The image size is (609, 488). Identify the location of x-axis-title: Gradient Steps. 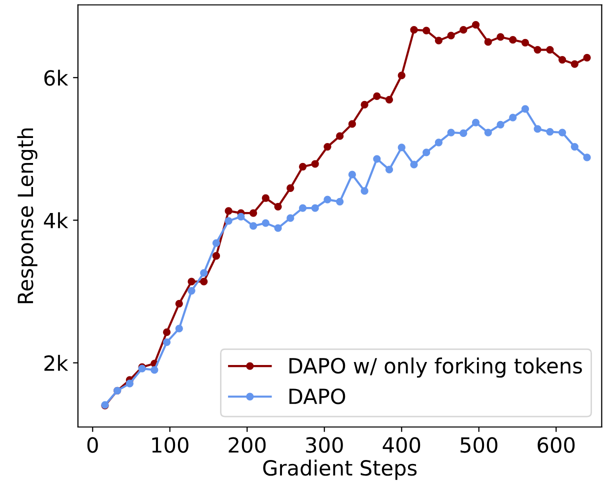
(340, 470).